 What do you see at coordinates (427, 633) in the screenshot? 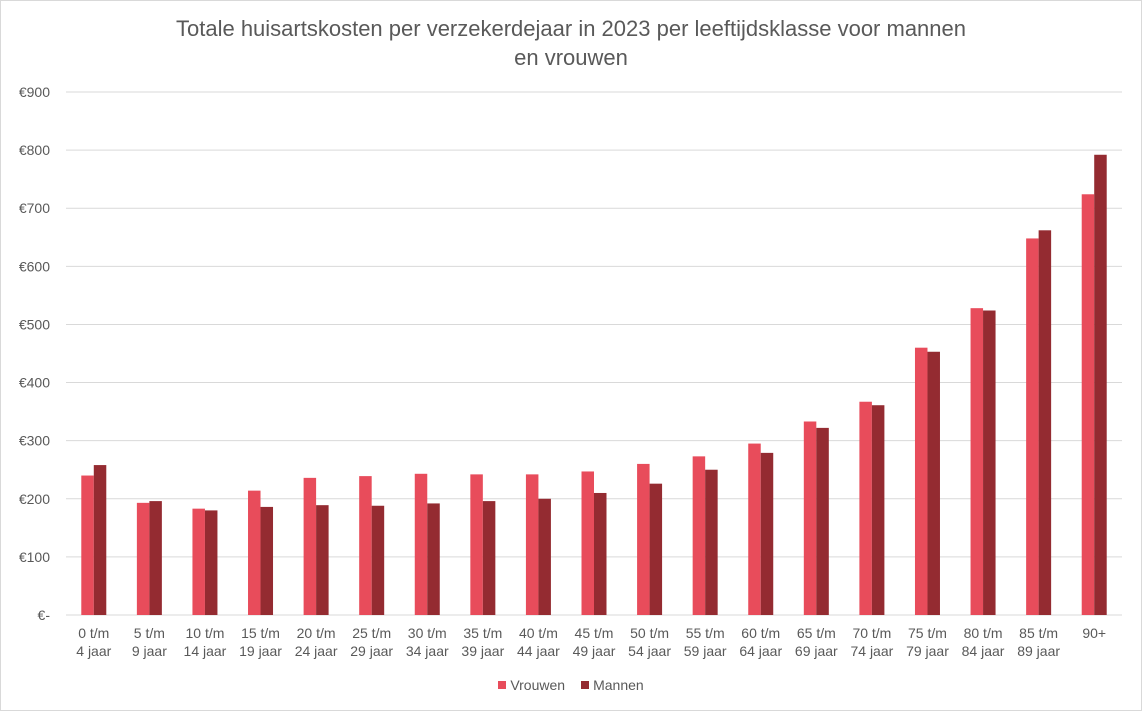
I see `x-tick-label-line: 30 t/m` at bounding box center [427, 633].